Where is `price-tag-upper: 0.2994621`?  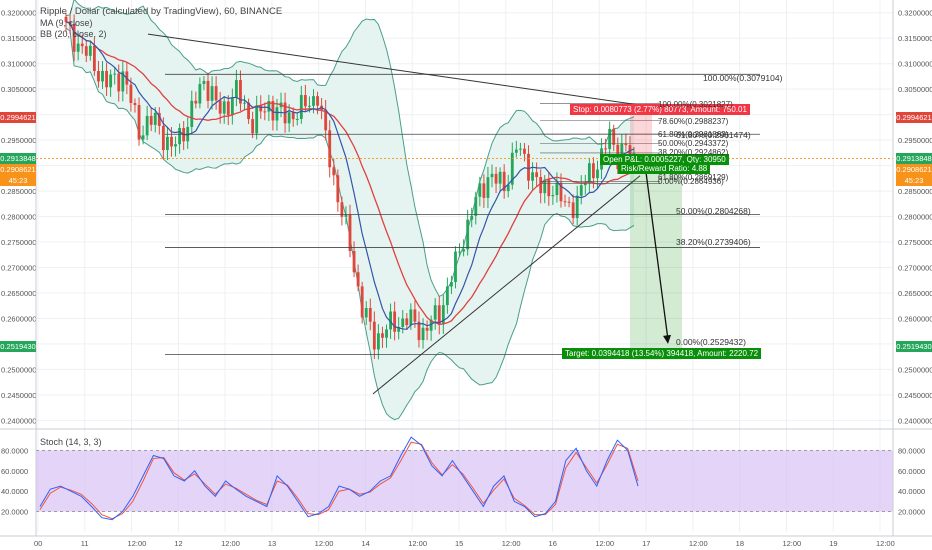 price-tag-upper: 0.2994621 is located at coordinates (914, 117).